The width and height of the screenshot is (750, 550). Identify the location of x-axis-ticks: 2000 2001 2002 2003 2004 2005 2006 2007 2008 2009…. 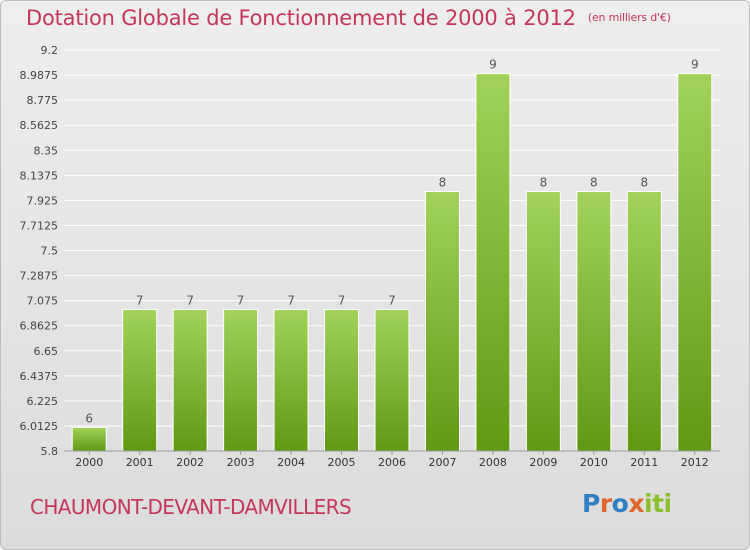
(392, 460).